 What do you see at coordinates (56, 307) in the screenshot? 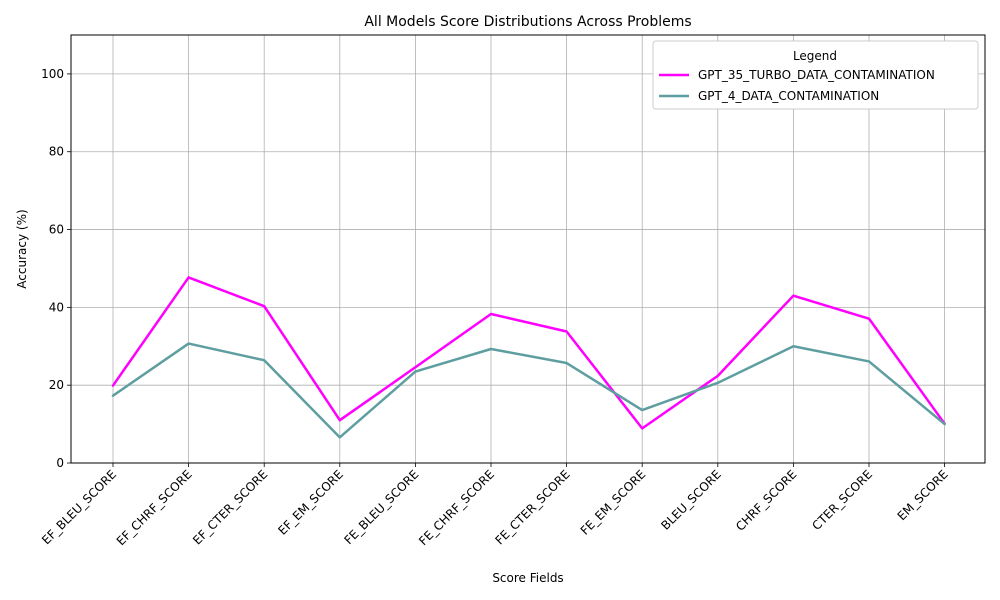
I see `y-tick-label: 40` at bounding box center [56, 307].